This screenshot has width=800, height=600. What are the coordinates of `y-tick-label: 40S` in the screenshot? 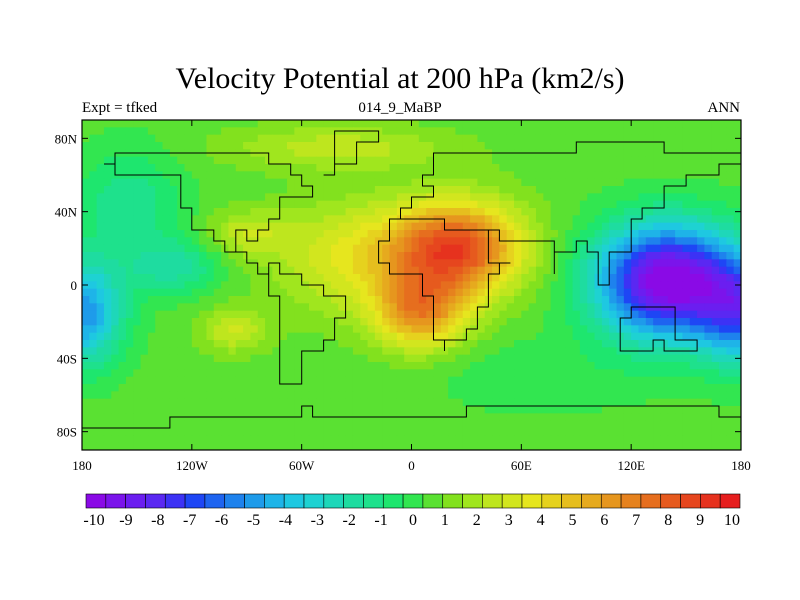 It's located at (67, 358).